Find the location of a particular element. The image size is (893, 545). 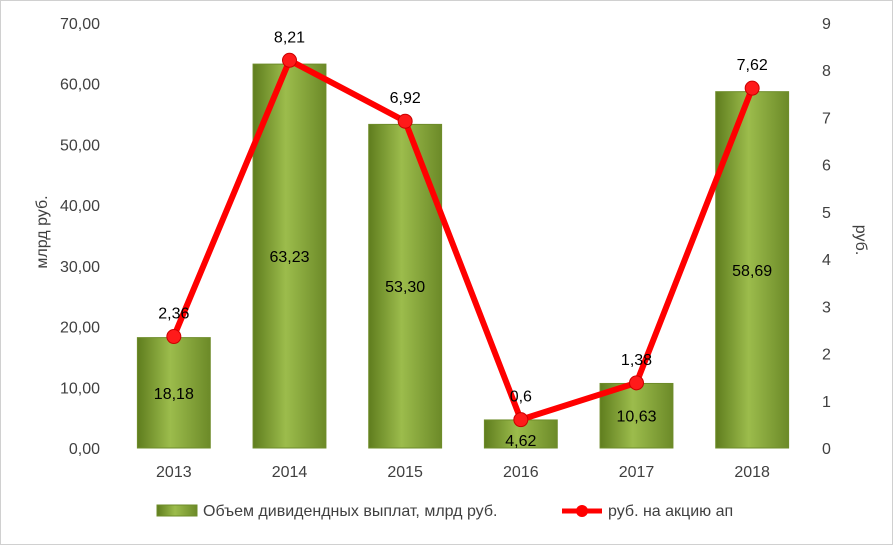

y-tick-label: 70,00 is located at coordinates (80, 24).